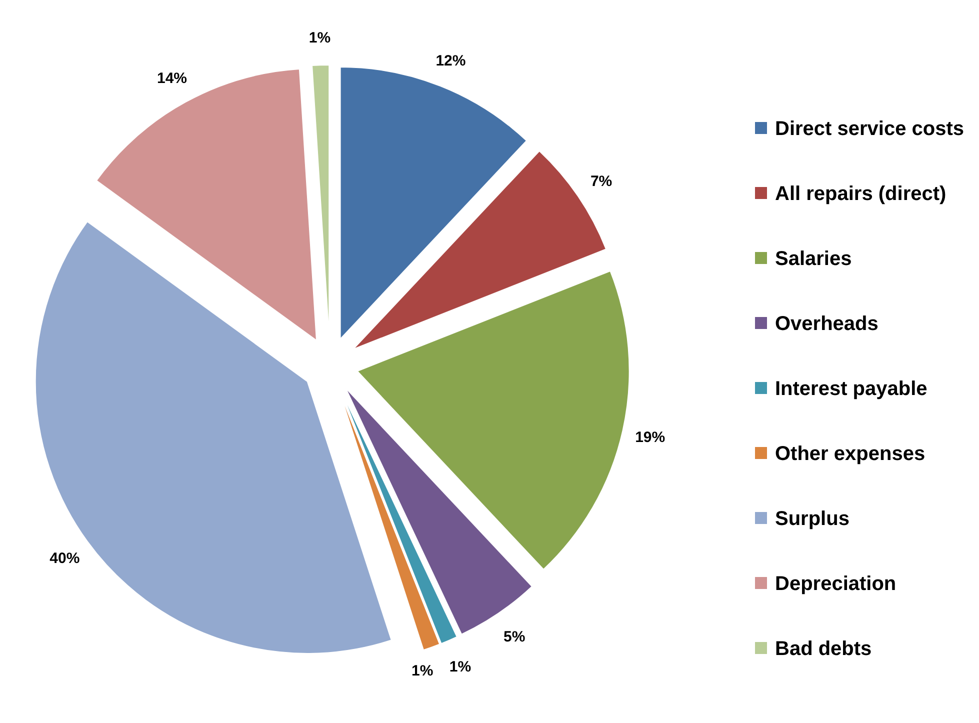  Describe the element at coordinates (851, 389) in the screenshot. I see `legend-label: Interest payable` at that location.